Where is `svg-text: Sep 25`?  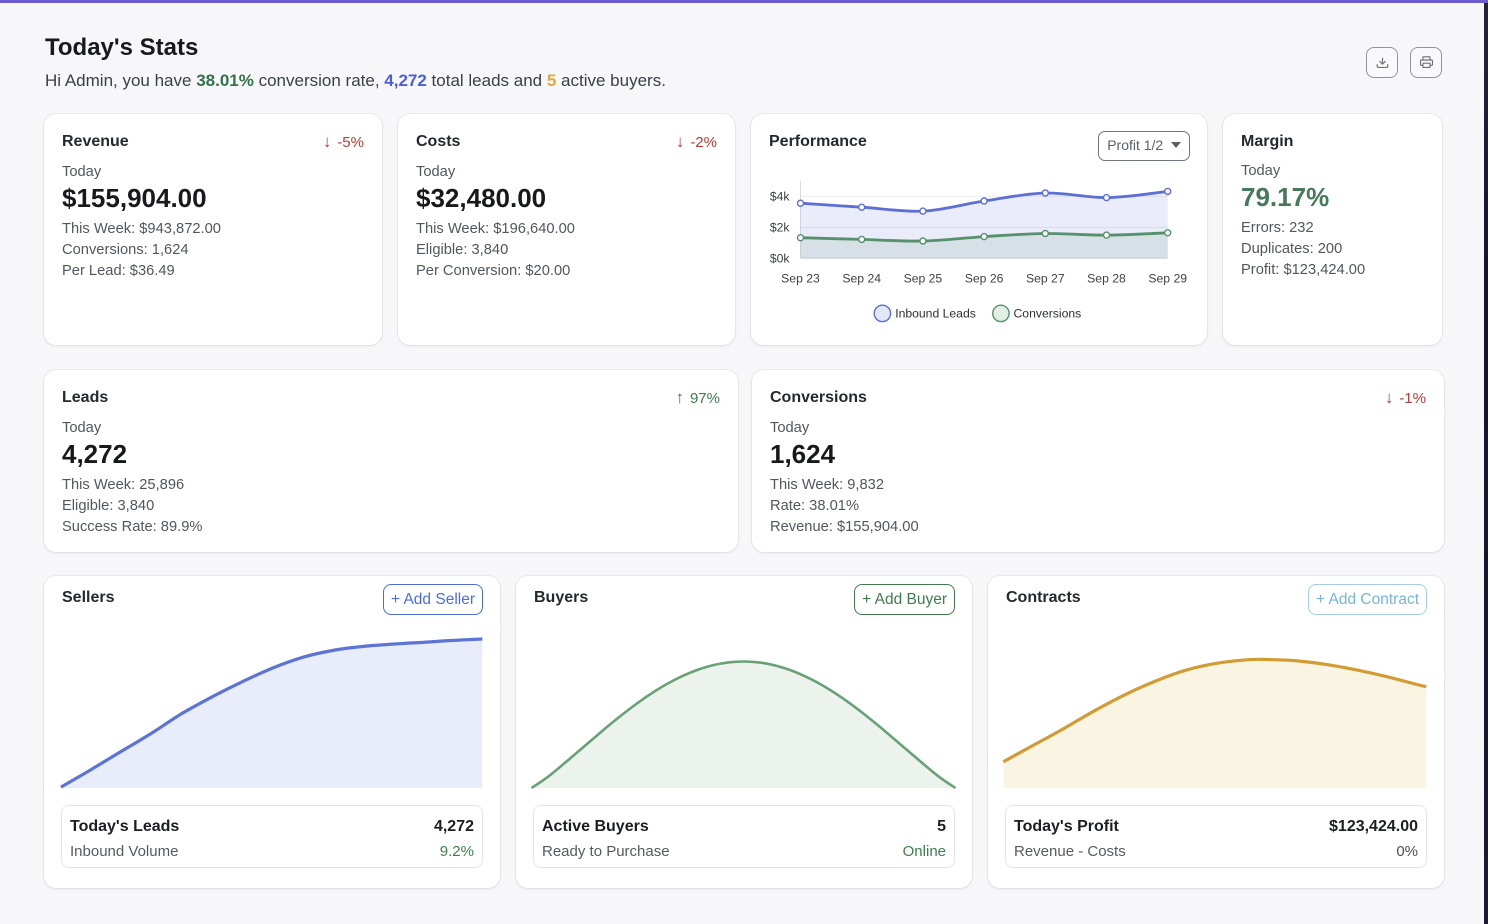 svg-text: Sep 25 is located at coordinates (923, 278).